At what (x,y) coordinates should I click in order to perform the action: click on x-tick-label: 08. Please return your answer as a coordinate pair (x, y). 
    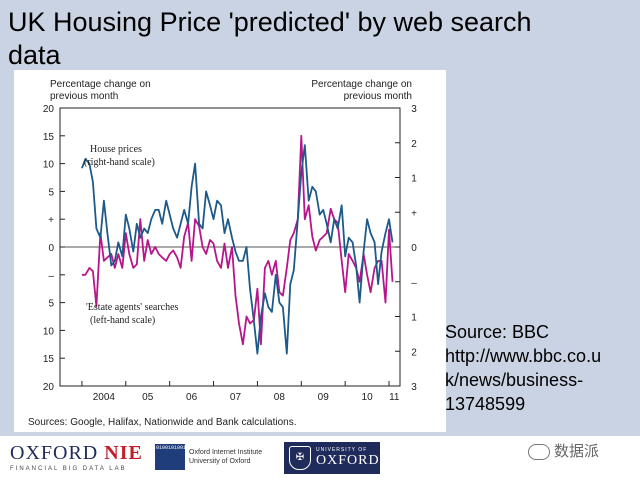
    Looking at the image, I should click on (280, 397).